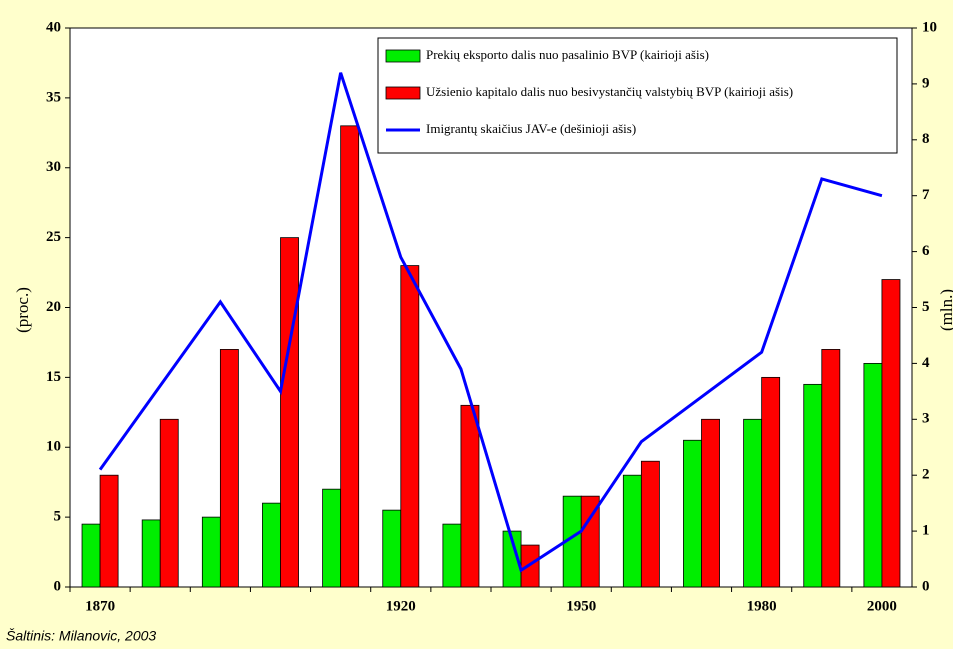  Describe the element at coordinates (926, 251) in the screenshot. I see `y2-tick-label: 6` at that location.